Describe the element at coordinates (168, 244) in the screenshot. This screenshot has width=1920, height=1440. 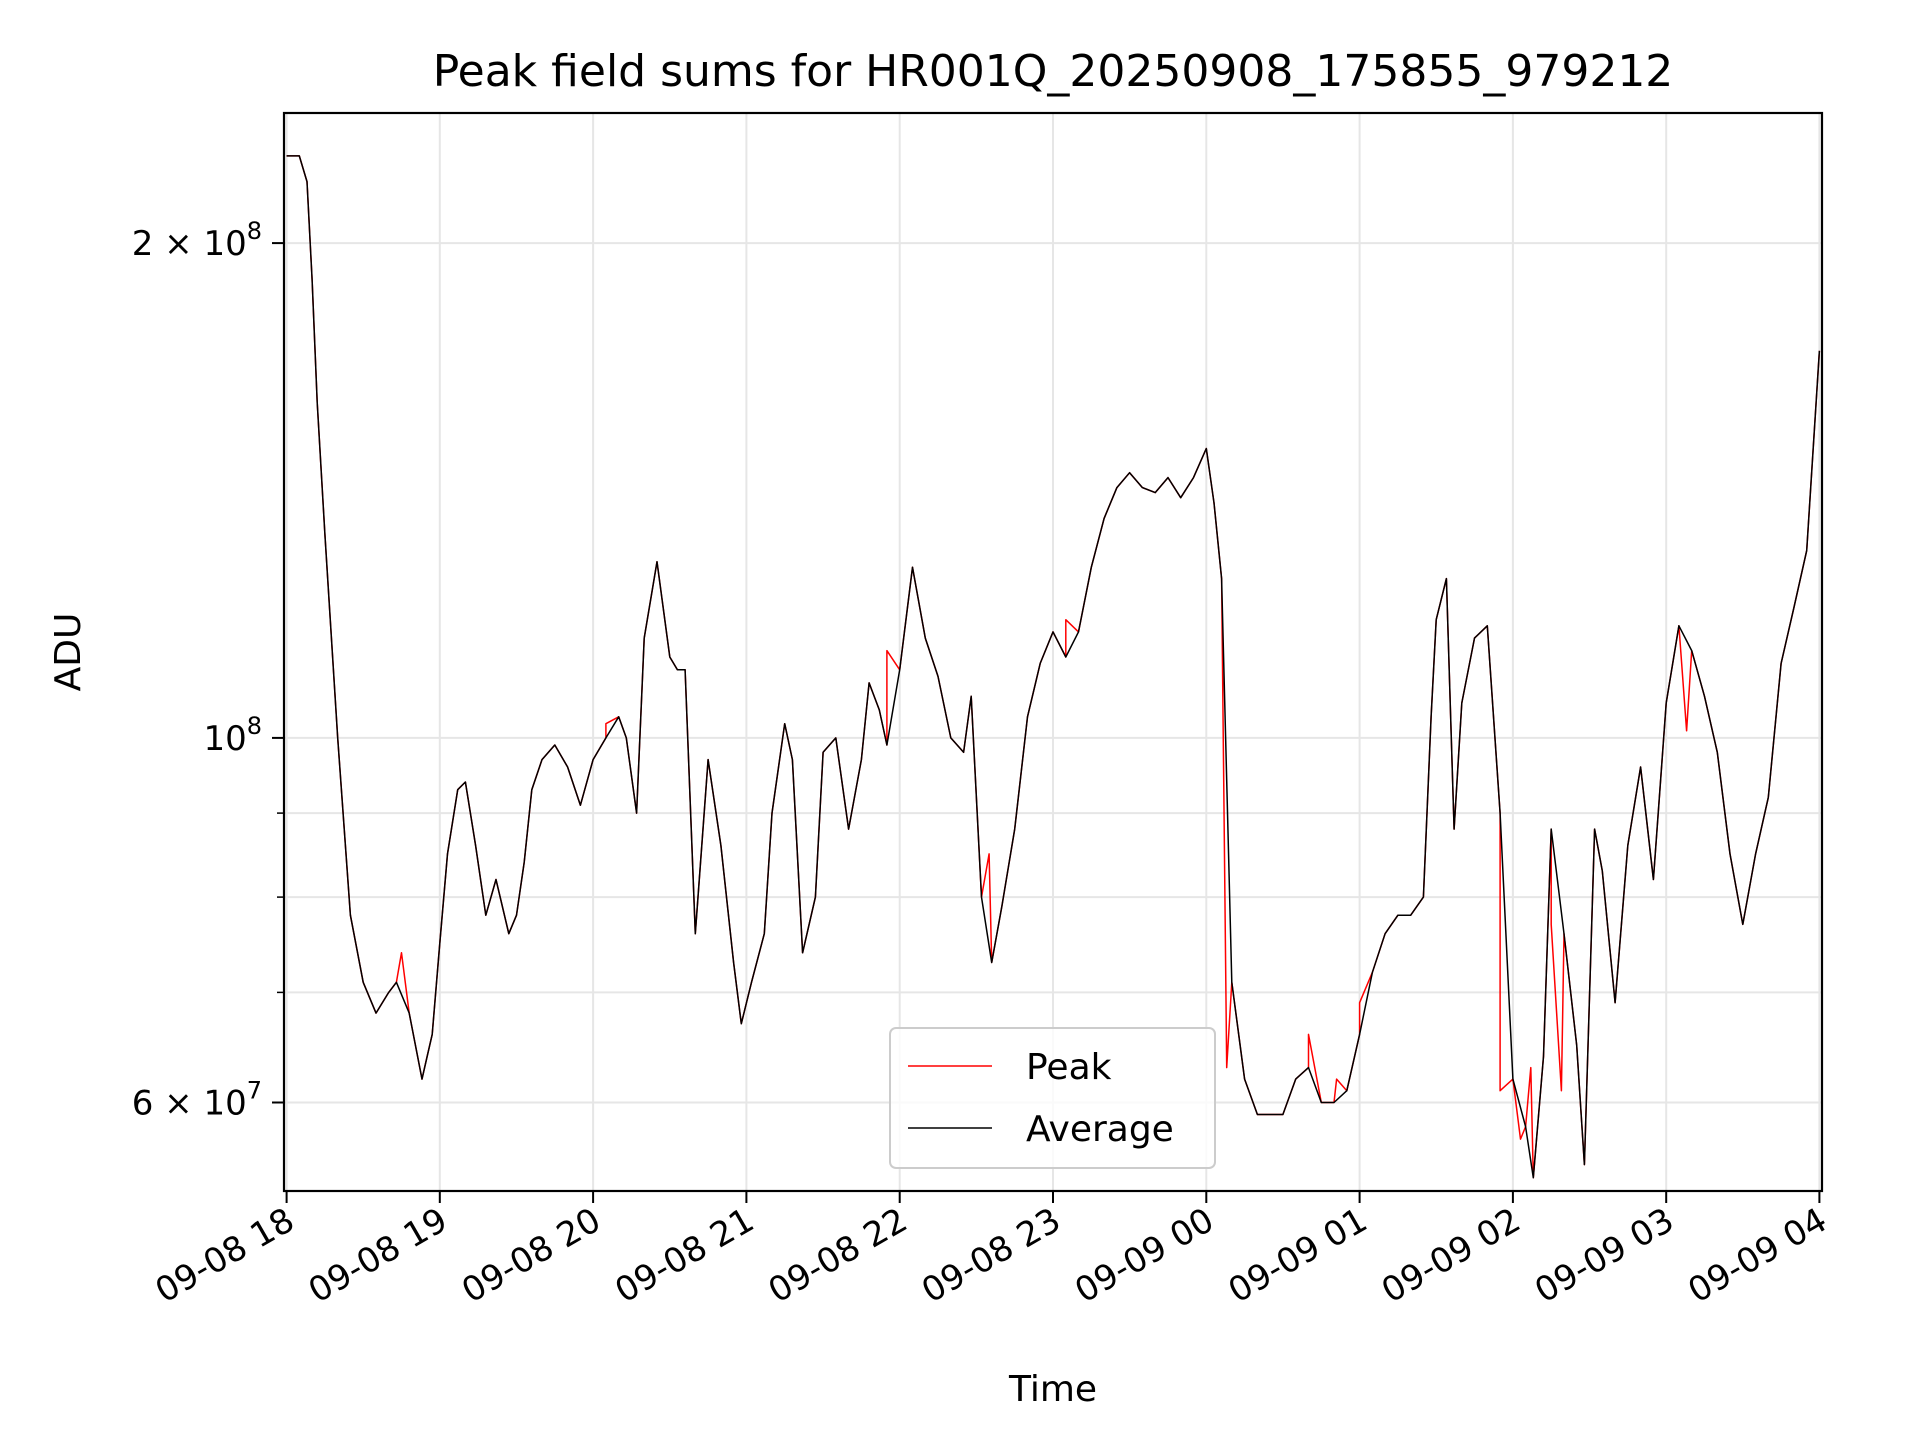
I see `y-tick-mantissa: 2 ×` at that location.